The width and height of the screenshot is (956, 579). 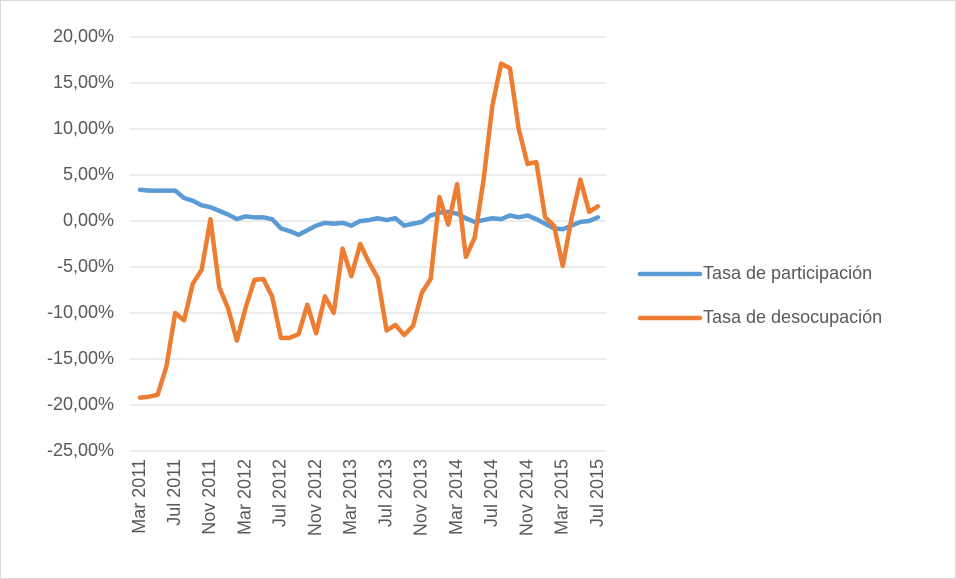 I want to click on y-tick-label: -15,00%, so click(x=80, y=358).